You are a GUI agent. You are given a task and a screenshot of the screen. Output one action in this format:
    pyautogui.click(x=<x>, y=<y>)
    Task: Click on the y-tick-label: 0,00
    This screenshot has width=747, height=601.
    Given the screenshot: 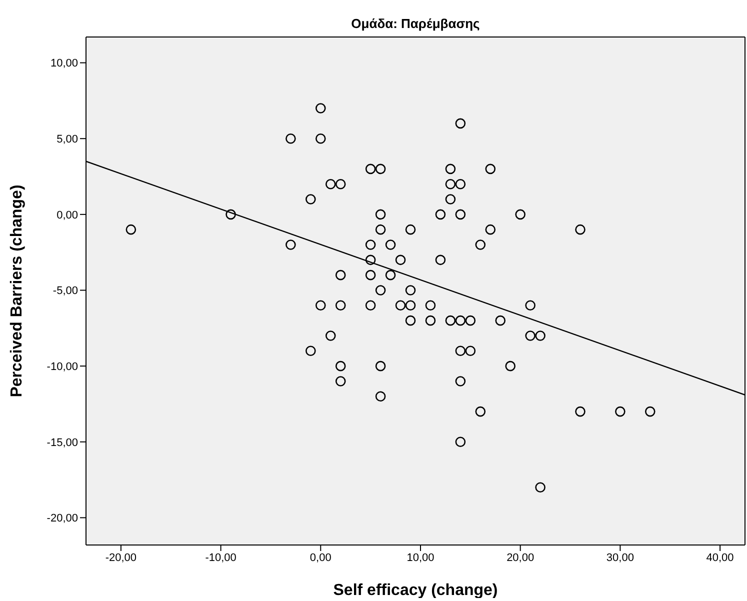 What is the action you would take?
    pyautogui.click(x=67, y=215)
    